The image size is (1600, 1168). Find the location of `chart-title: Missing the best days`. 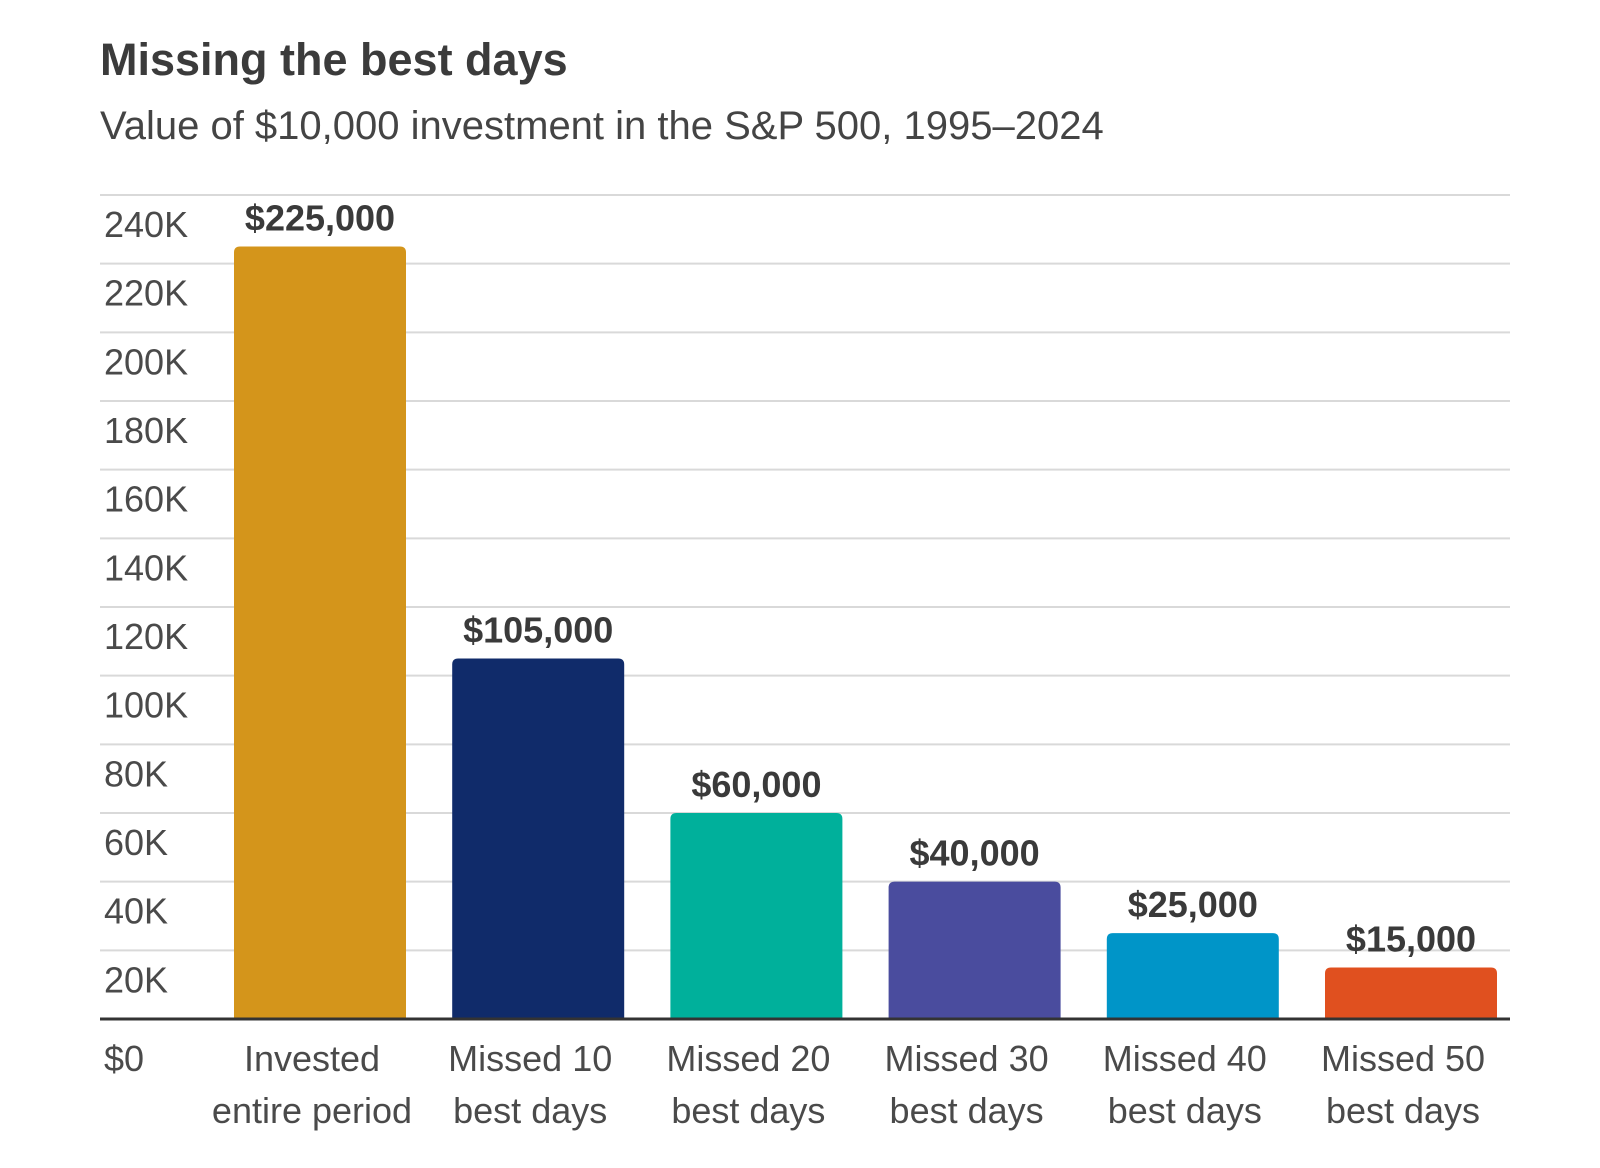

chart-title: Missing the best days is located at coordinates (334, 59).